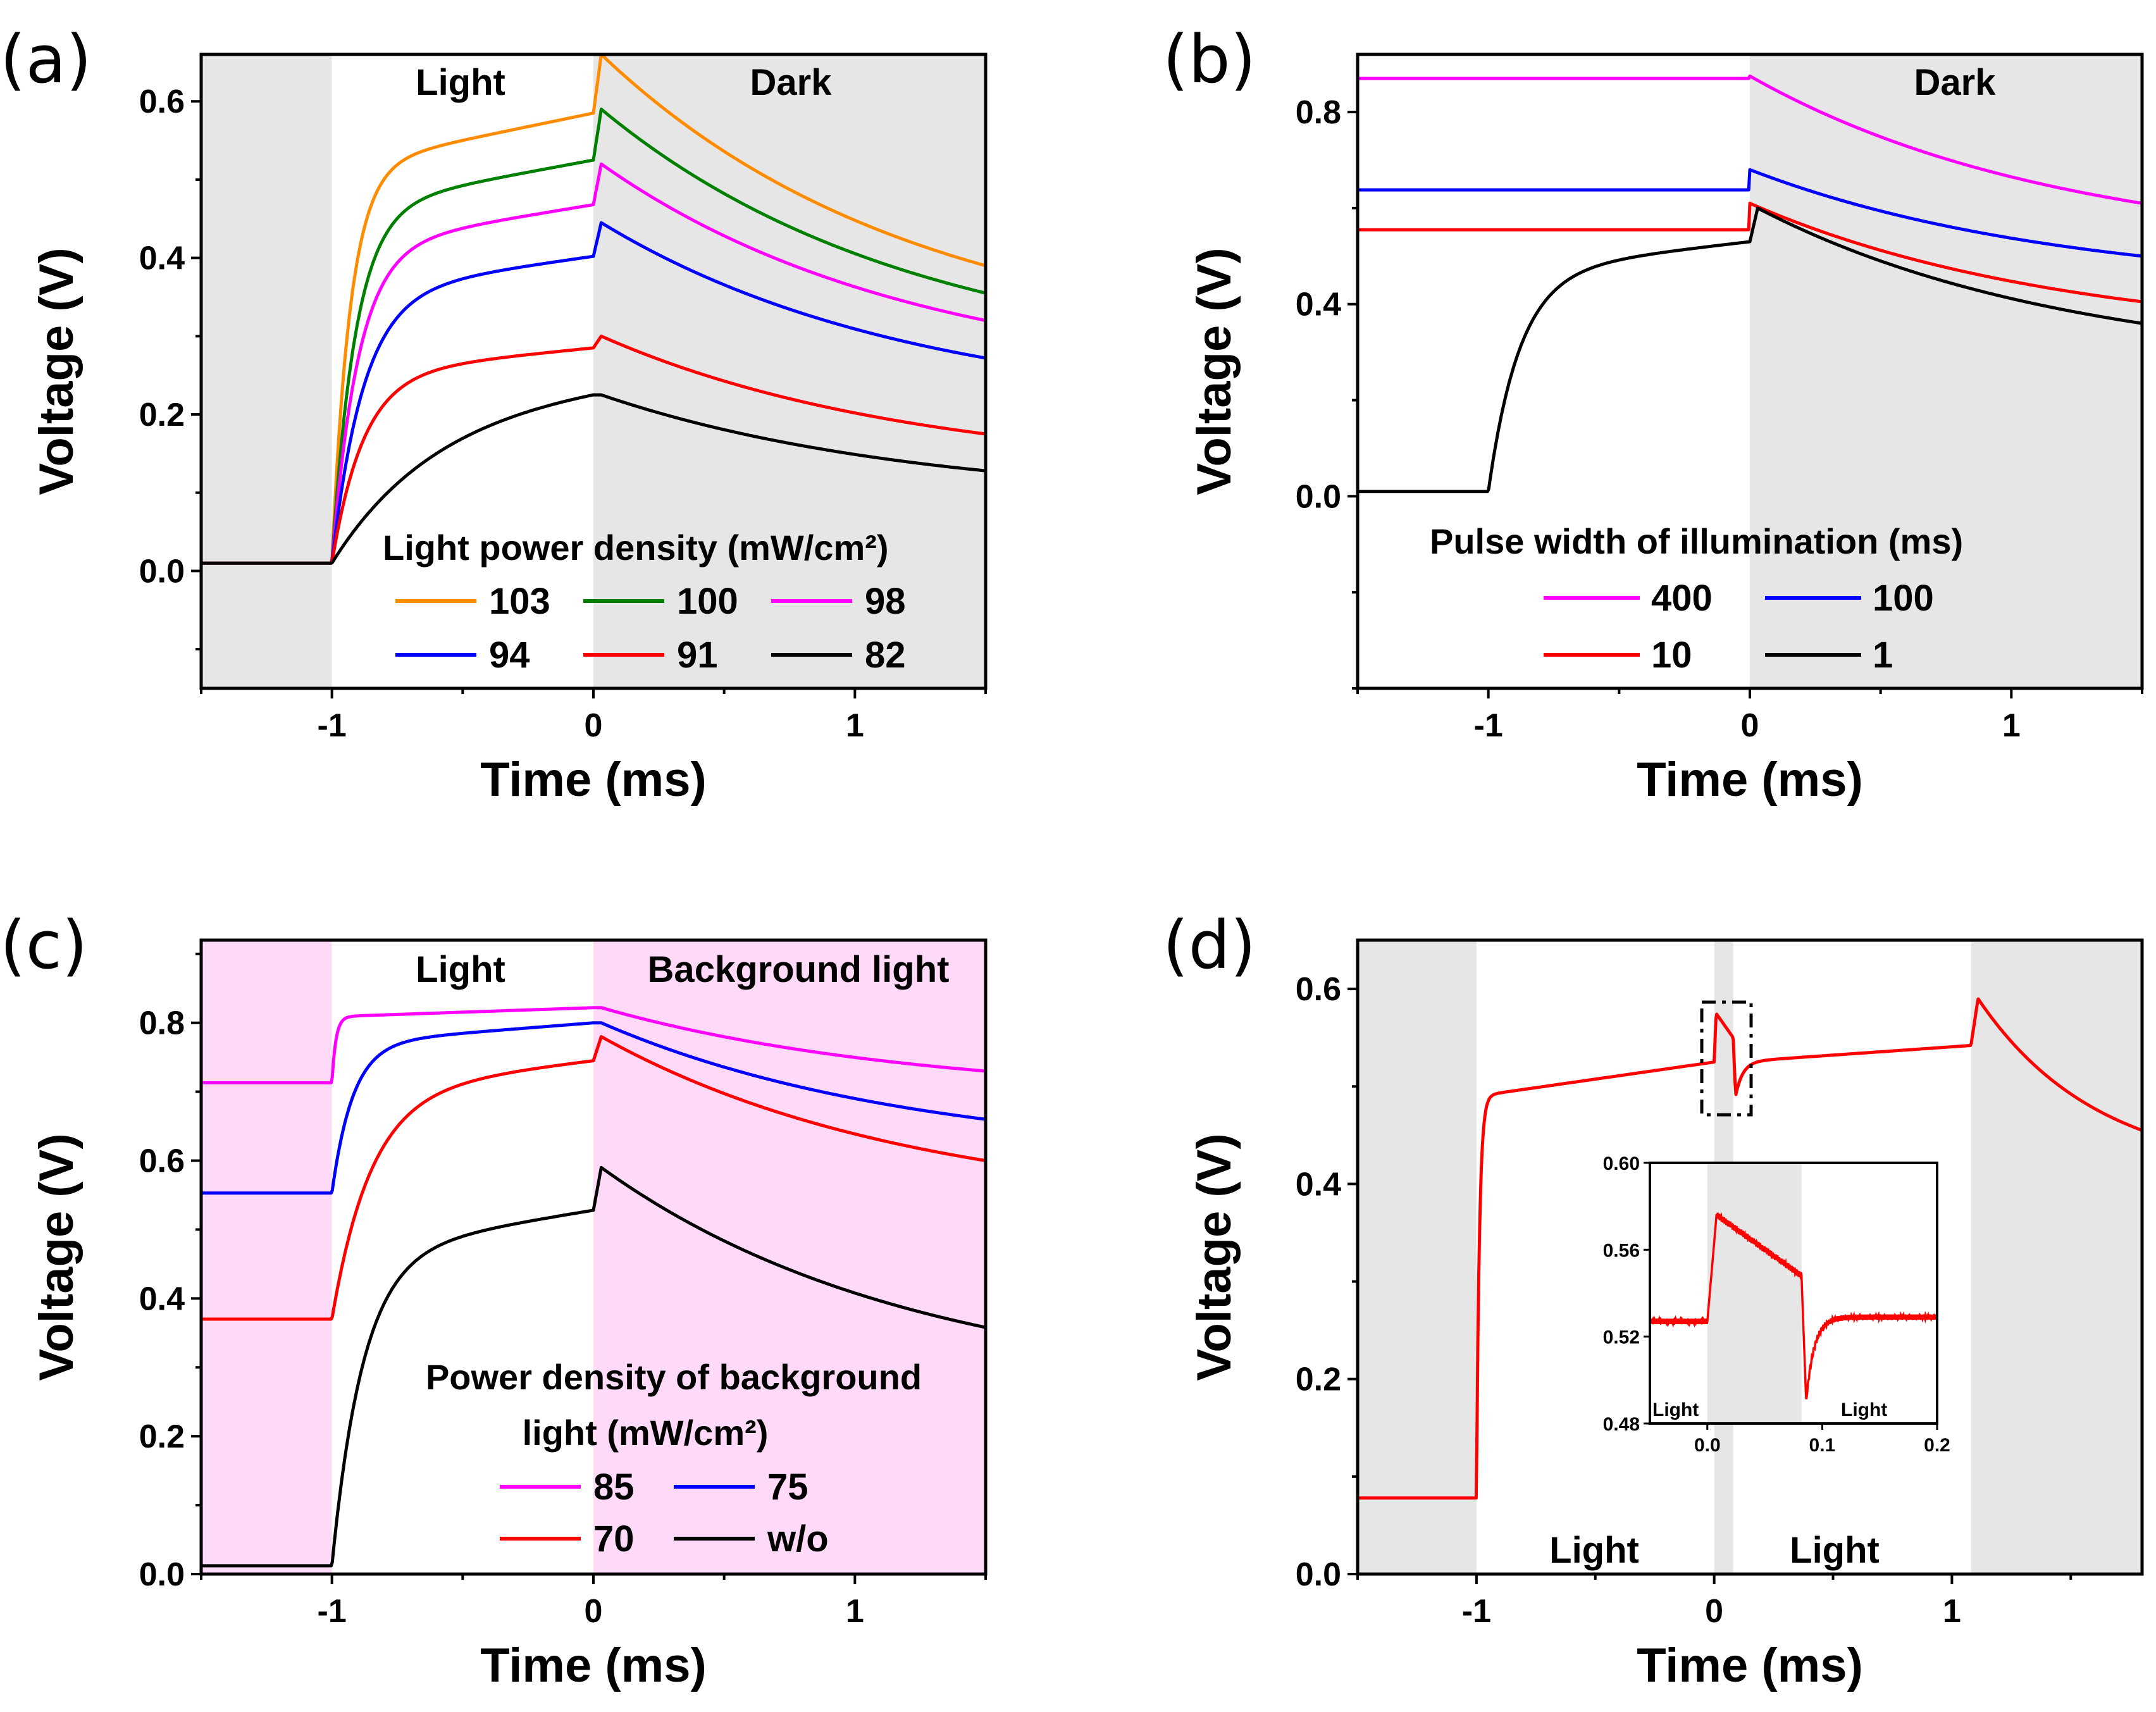  What do you see at coordinates (787, 1487) in the screenshot?
I see `legend-label-c: 75` at bounding box center [787, 1487].